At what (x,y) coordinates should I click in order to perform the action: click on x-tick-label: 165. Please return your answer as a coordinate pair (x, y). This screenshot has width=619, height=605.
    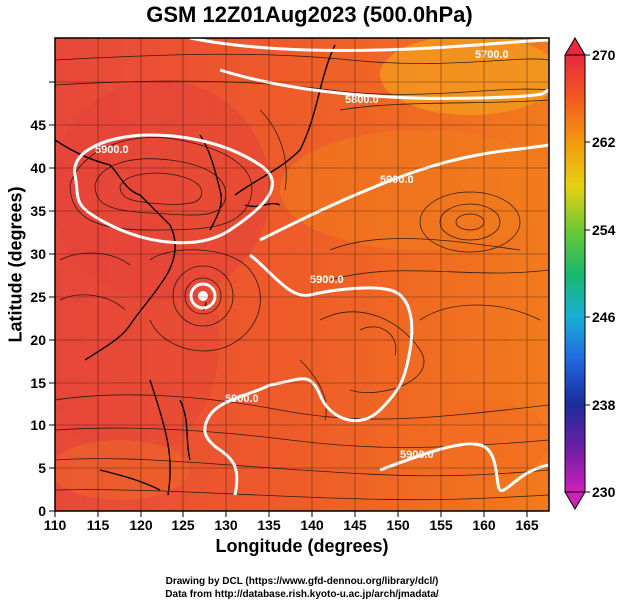
    Looking at the image, I should click on (527, 525).